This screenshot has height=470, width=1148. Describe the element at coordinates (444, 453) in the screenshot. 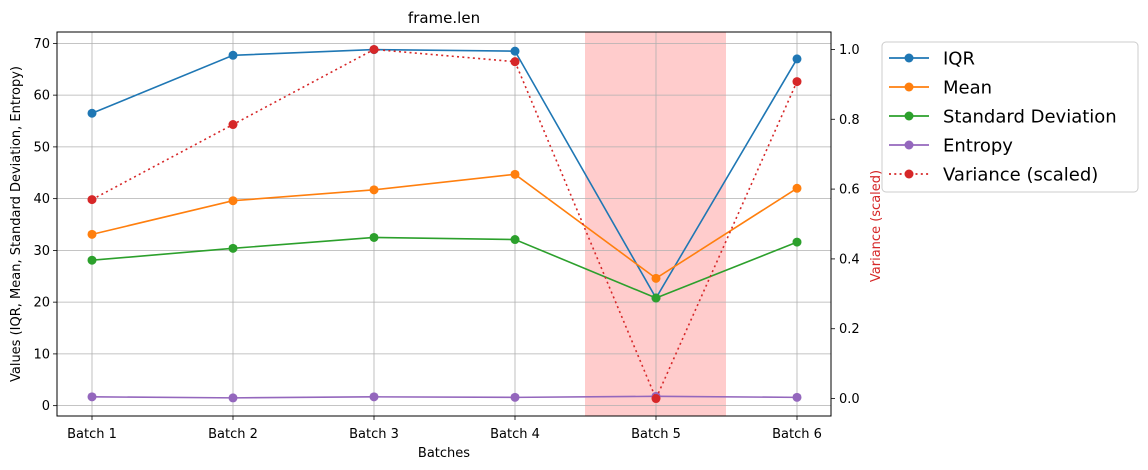

I see `x-axis-label: Batches` at that location.